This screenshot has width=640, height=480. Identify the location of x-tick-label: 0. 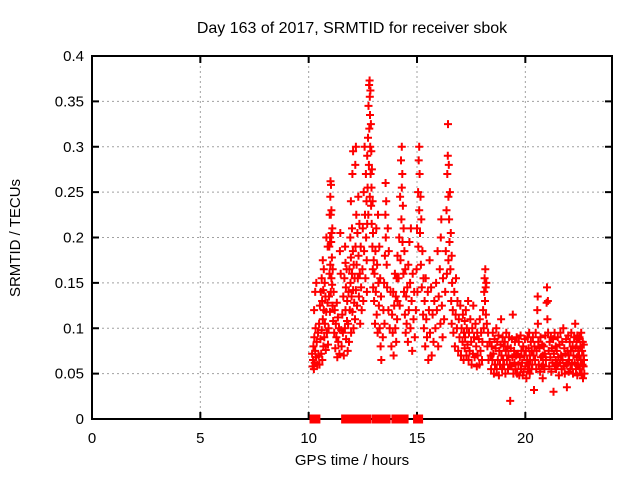
(92, 438).